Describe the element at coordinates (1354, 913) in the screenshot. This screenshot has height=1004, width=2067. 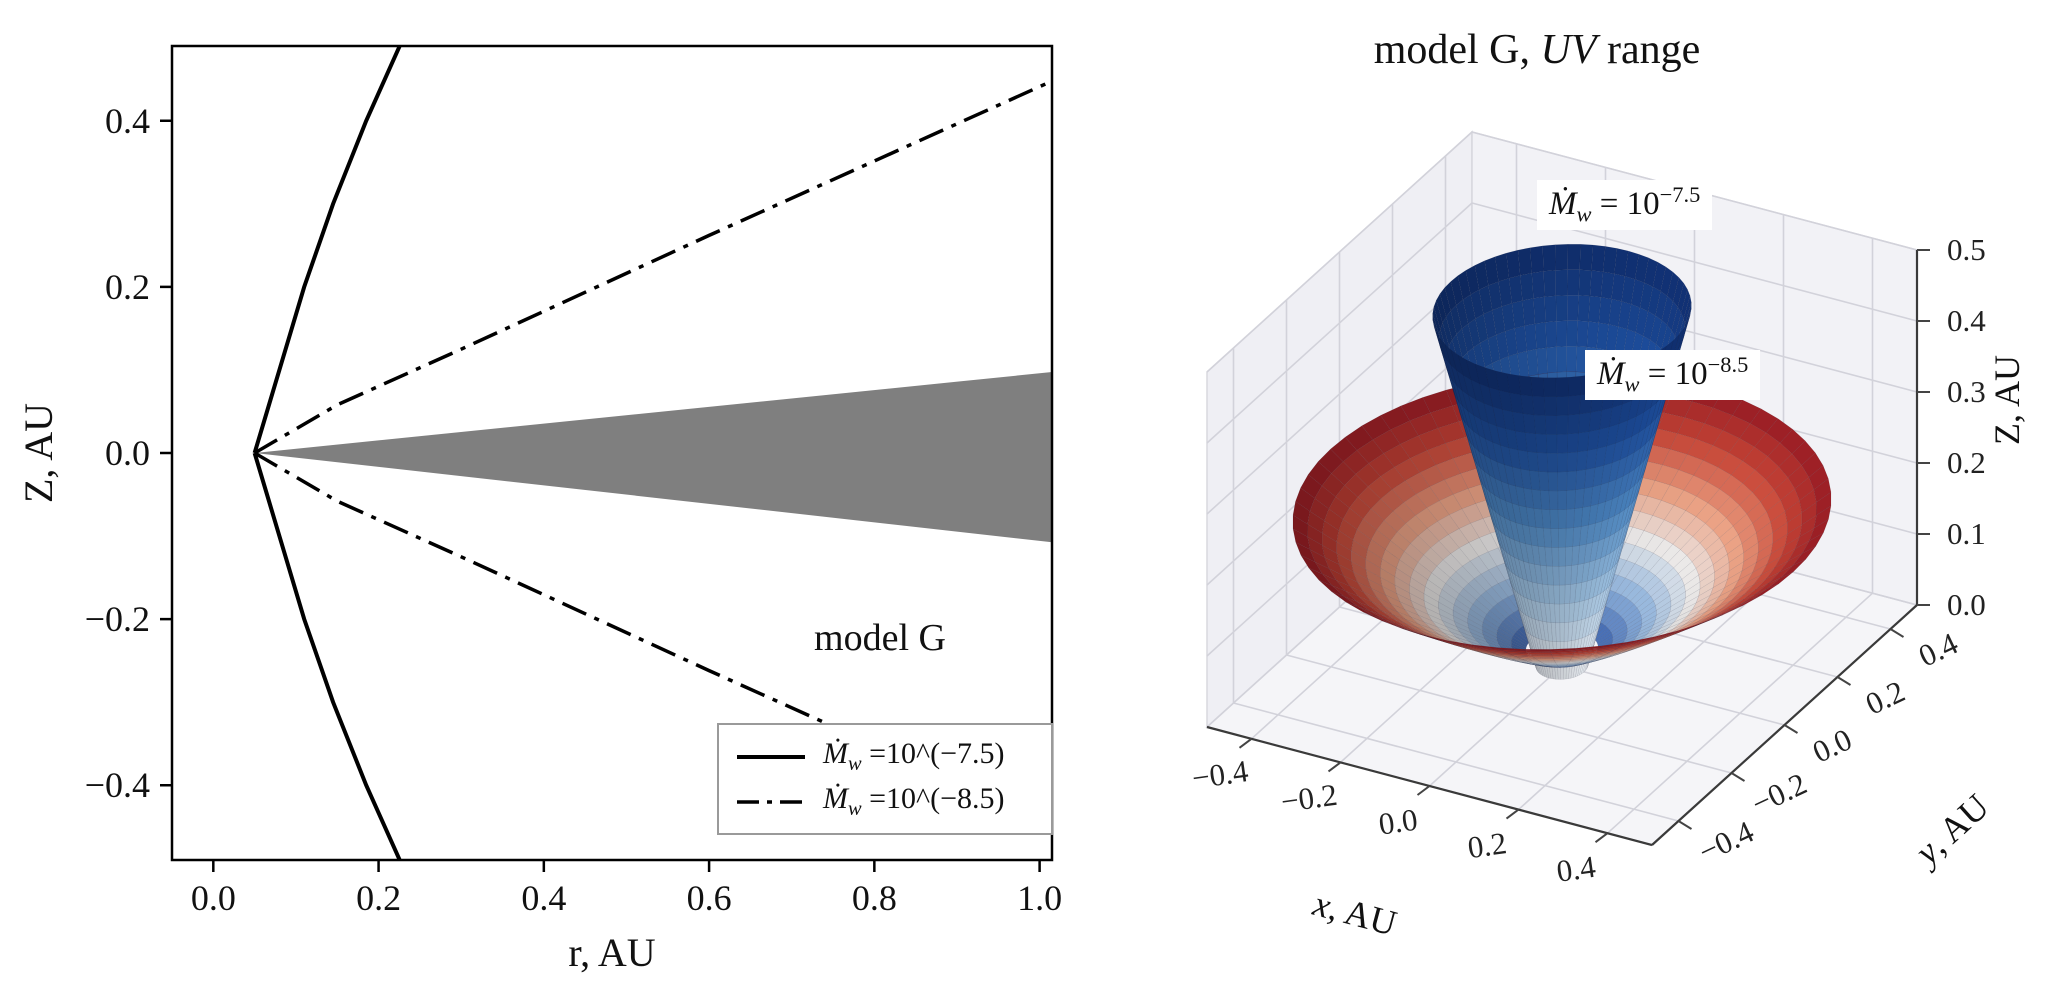
I see `right-xlabel: x, AU` at that location.